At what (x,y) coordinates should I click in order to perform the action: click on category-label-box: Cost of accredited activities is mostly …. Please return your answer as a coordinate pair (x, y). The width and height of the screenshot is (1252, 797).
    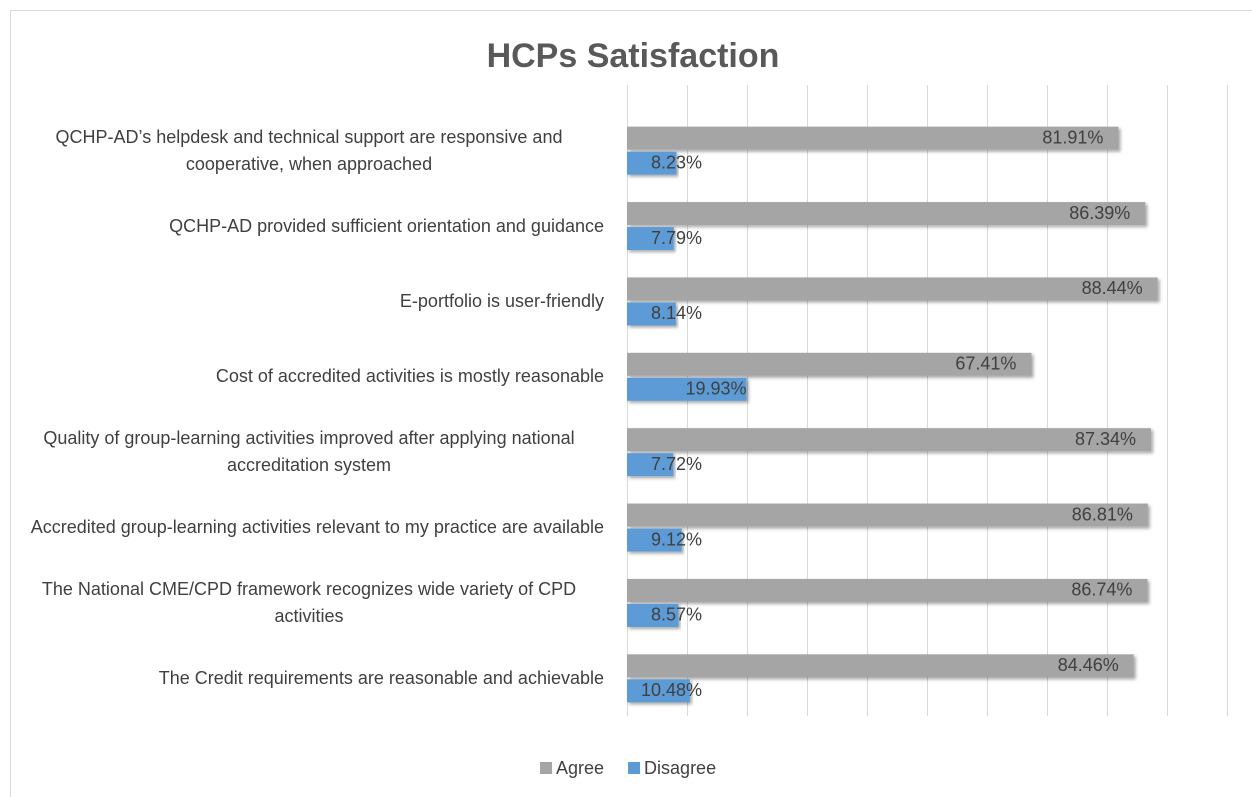
    Looking at the image, I should click on (309, 377).